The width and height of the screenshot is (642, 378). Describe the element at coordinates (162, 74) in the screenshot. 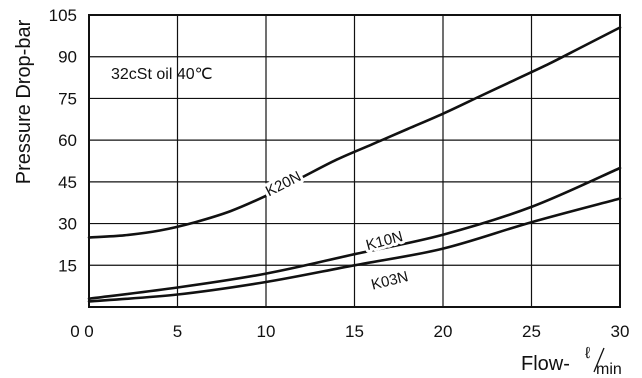

I see `chart-annotation: 32cSt oil 40℃` at that location.